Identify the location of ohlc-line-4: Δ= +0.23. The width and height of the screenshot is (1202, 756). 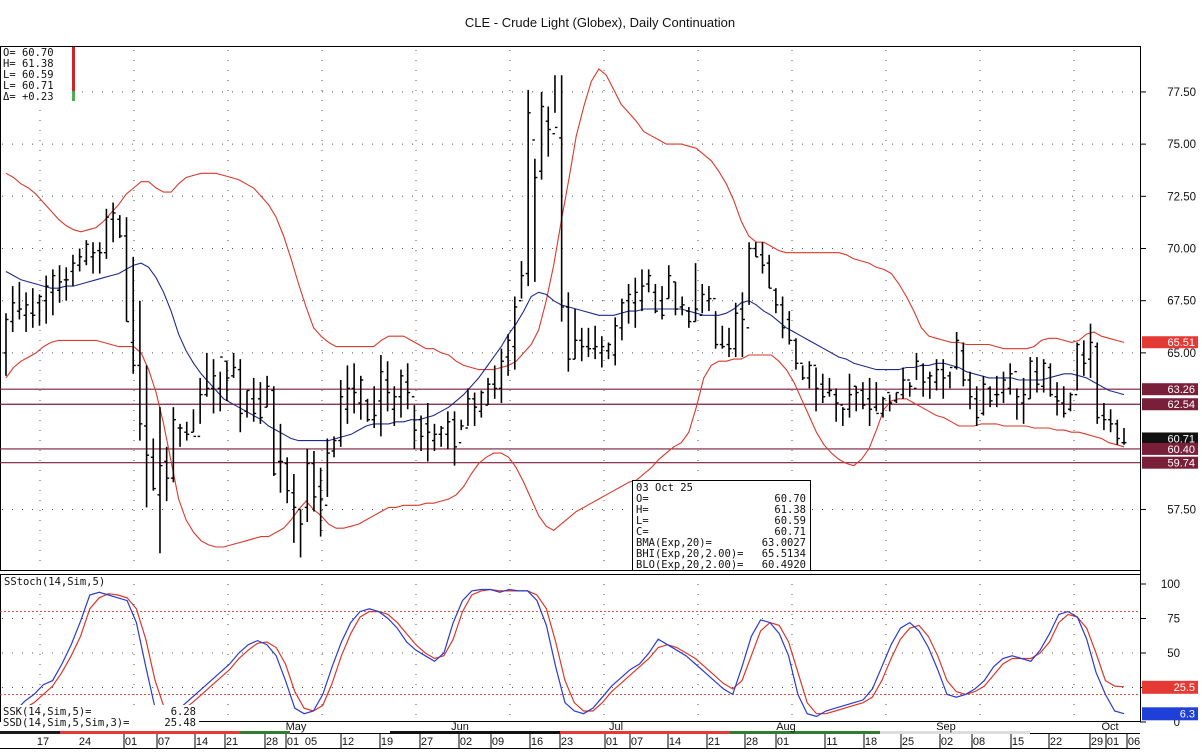
(28, 97).